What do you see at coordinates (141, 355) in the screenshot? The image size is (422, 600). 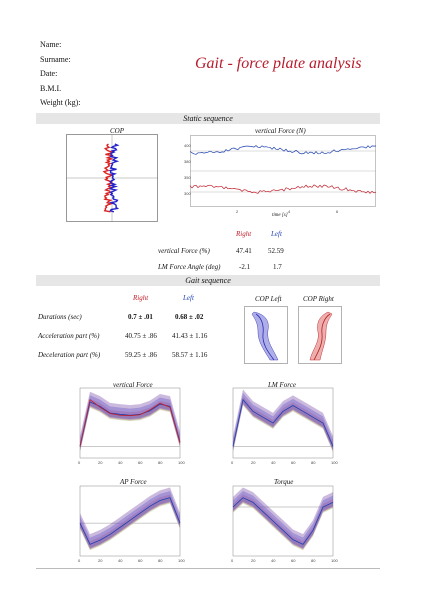 I see `gait-row-right: 59.25 ± .86` at bounding box center [141, 355].